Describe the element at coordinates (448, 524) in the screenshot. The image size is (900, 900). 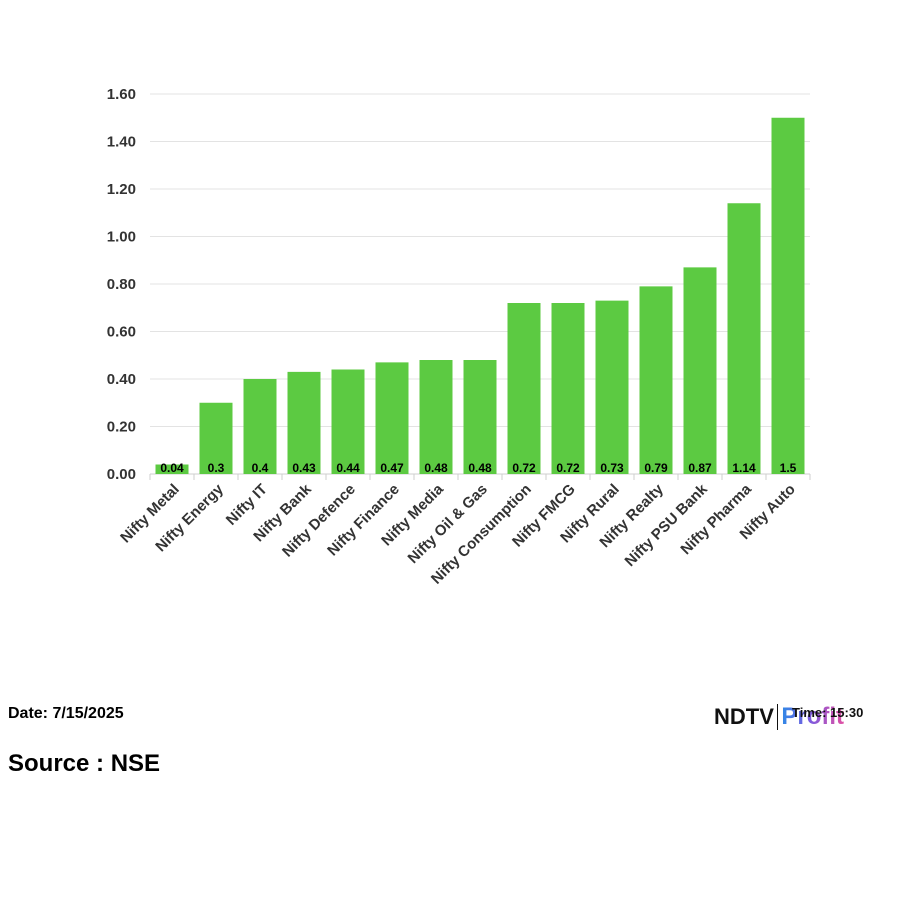
I see `x-tick-label: Nifty Oil & Gas` at that location.